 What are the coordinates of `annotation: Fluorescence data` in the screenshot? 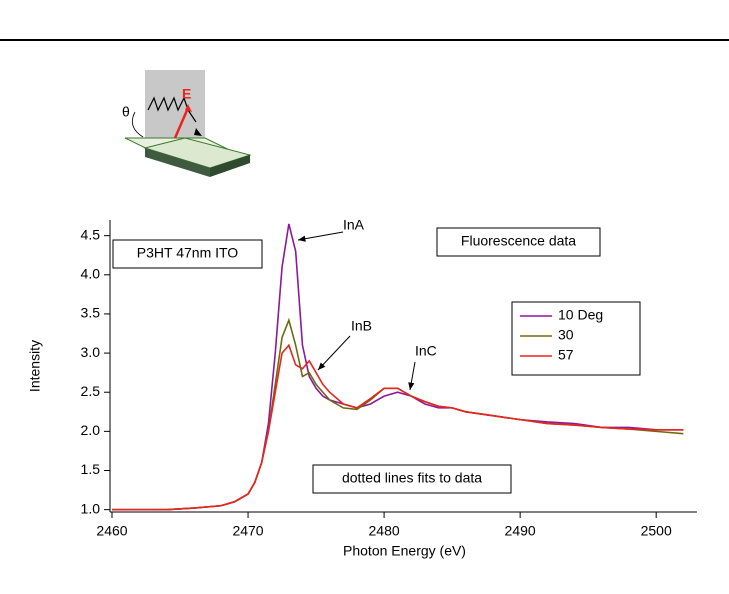 It's located at (518, 241).